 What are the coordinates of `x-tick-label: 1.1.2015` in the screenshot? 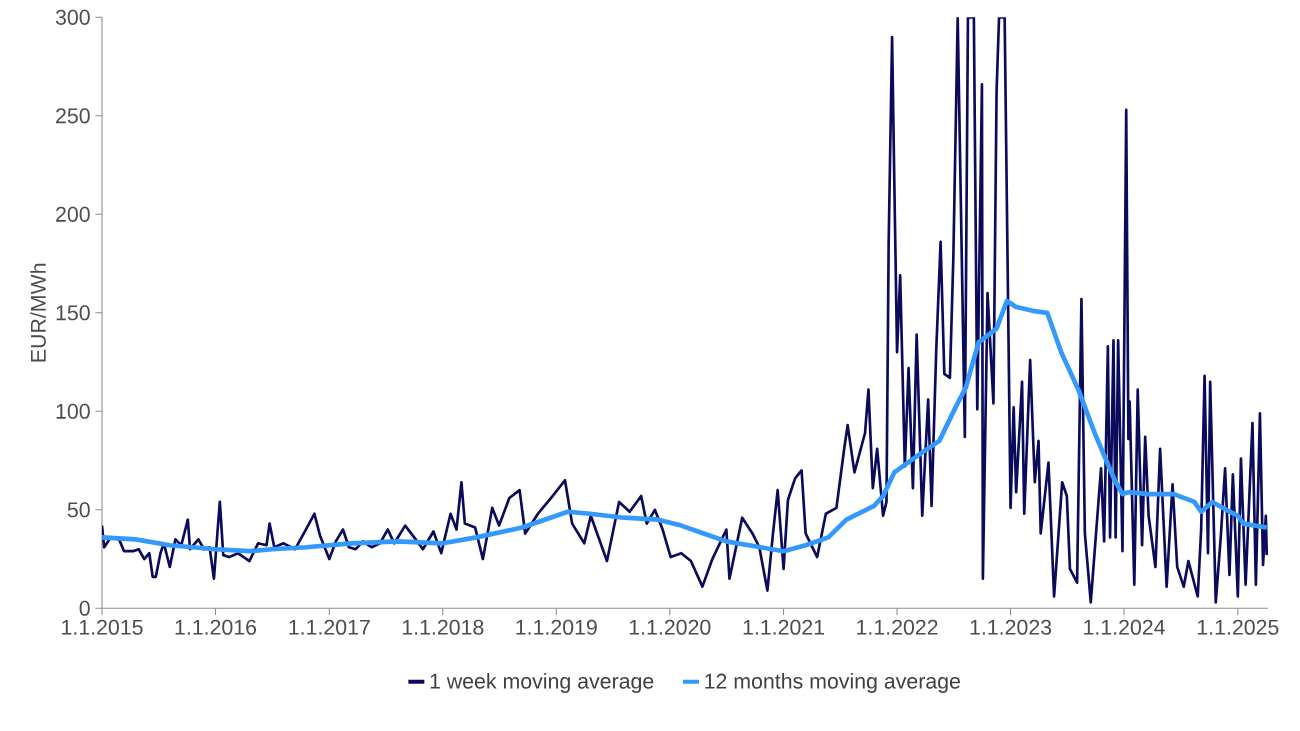 It's located at (102, 627).